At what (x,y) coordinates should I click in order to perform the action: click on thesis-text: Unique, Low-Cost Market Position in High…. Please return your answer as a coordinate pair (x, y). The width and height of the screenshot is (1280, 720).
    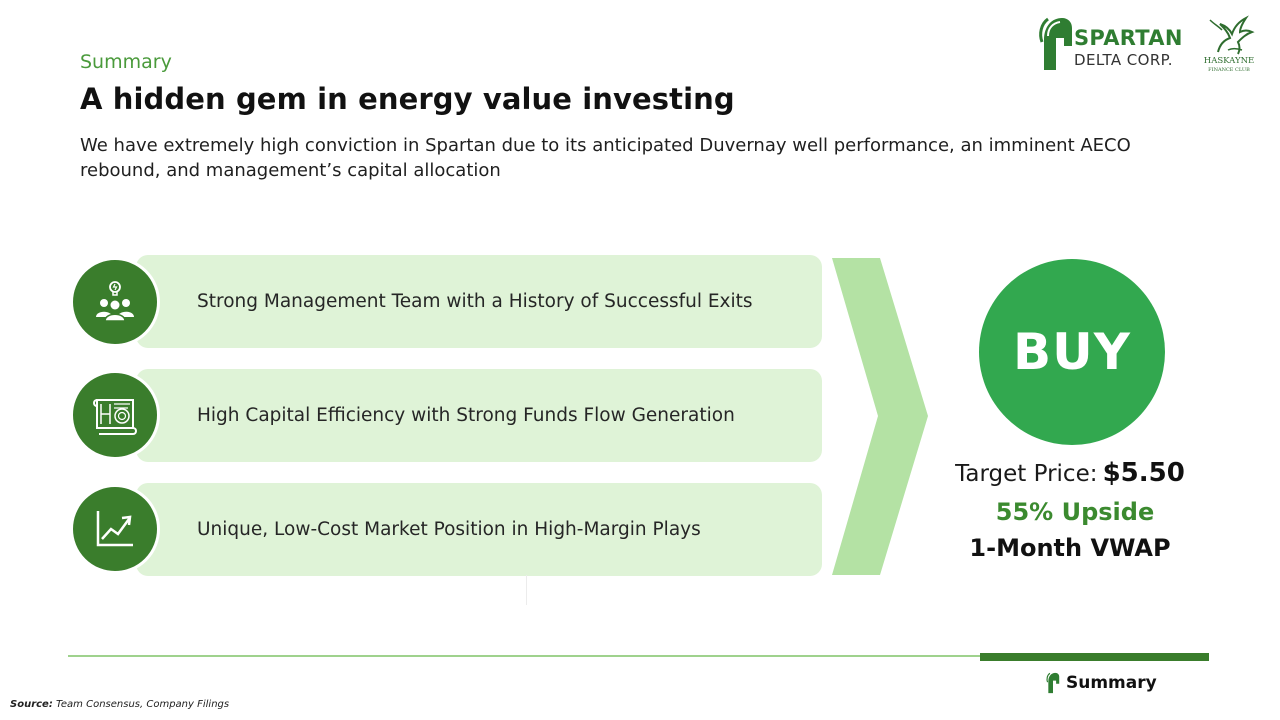
    Looking at the image, I should click on (449, 529).